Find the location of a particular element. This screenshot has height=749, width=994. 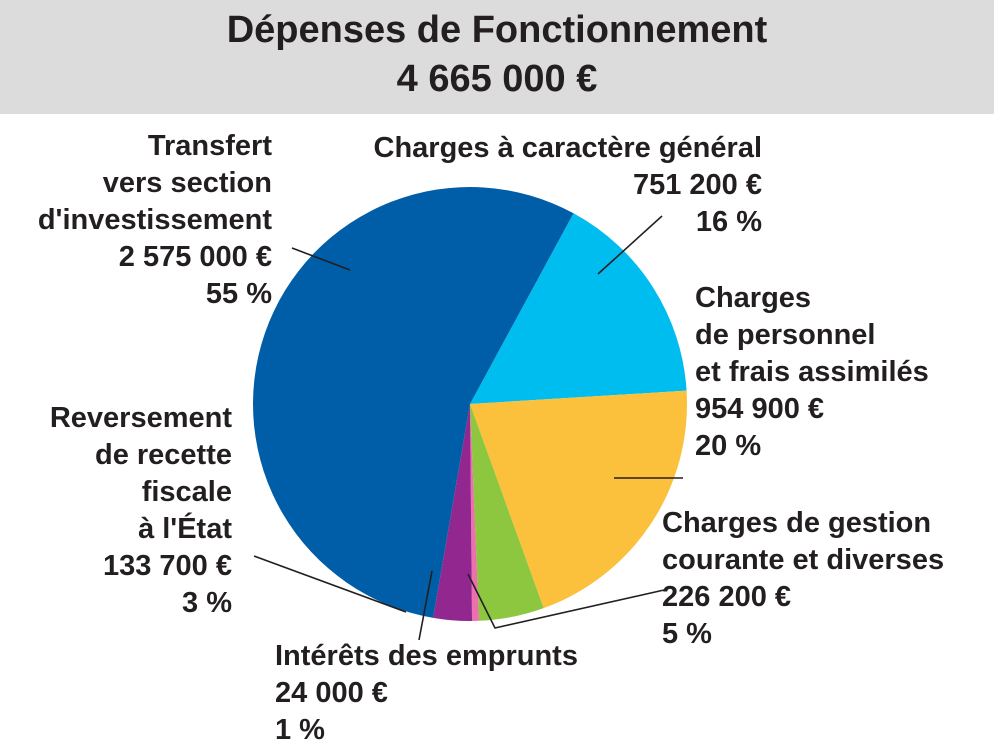

slice-label-line: et frais assimilés is located at coordinates (812, 372).